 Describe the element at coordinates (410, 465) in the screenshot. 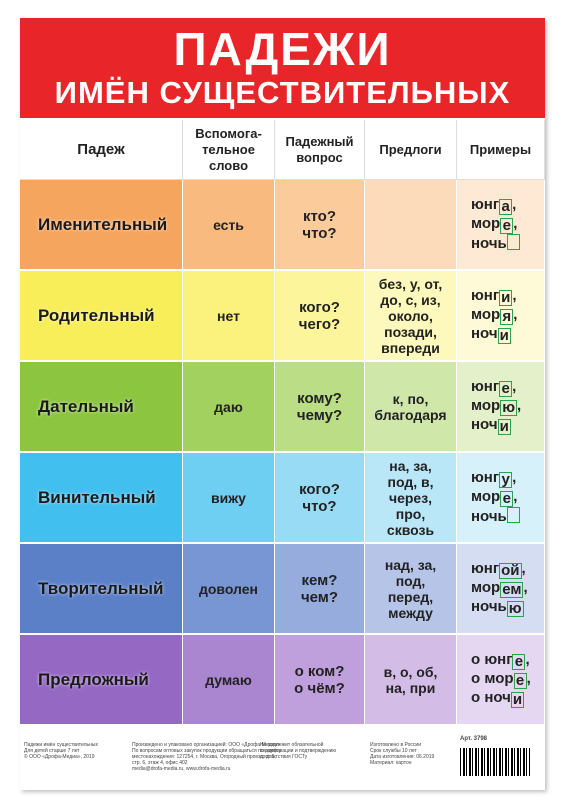

I see `preposition: на, за,` at that location.